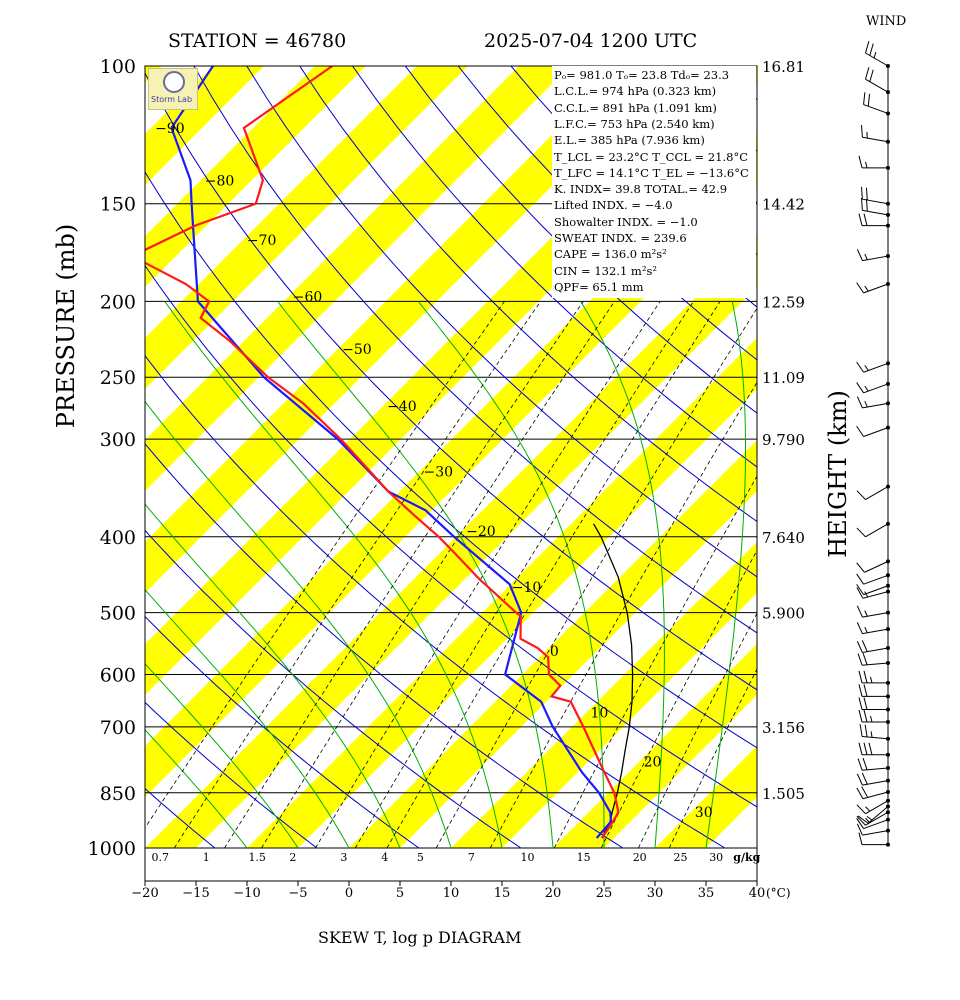 This screenshot has width=960, height=1000. What do you see at coordinates (292, 857) in the screenshot?
I see `mixing-ratio-label: 2` at bounding box center [292, 857].